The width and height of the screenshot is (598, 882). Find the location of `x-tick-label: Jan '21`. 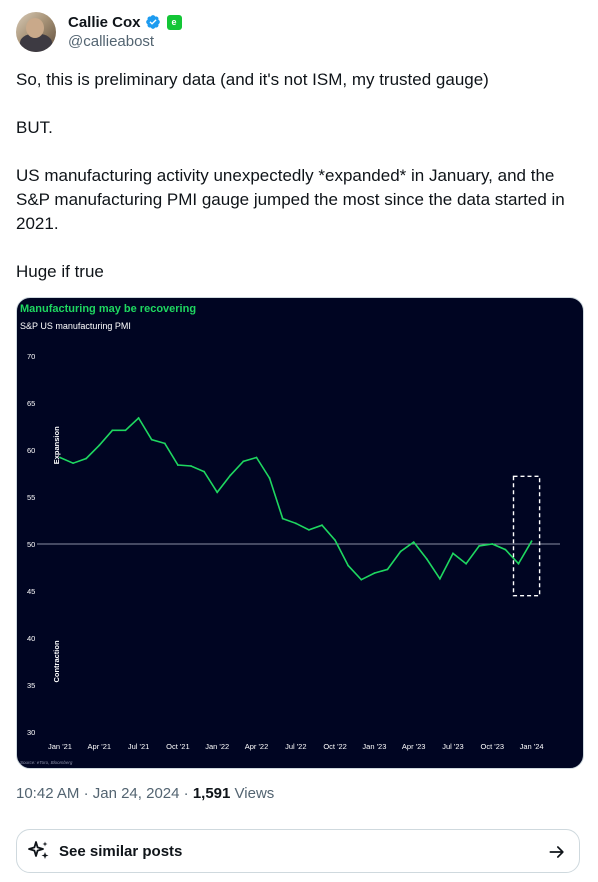

x-tick-label: Jan '21 is located at coordinates (60, 746).